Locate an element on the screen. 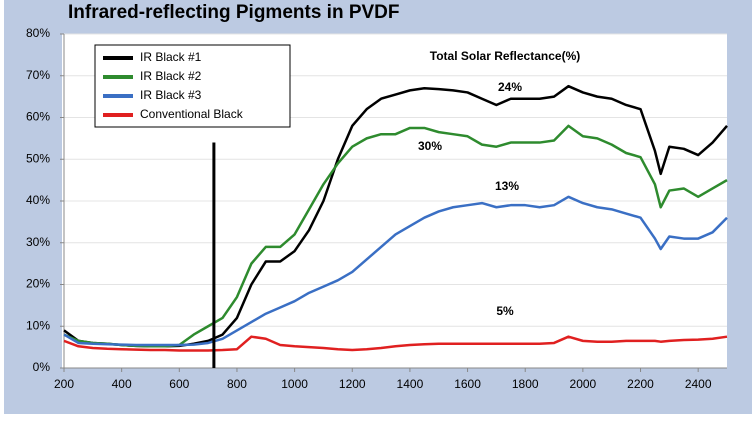  y-tick-label: 30% is located at coordinates (38, 242).